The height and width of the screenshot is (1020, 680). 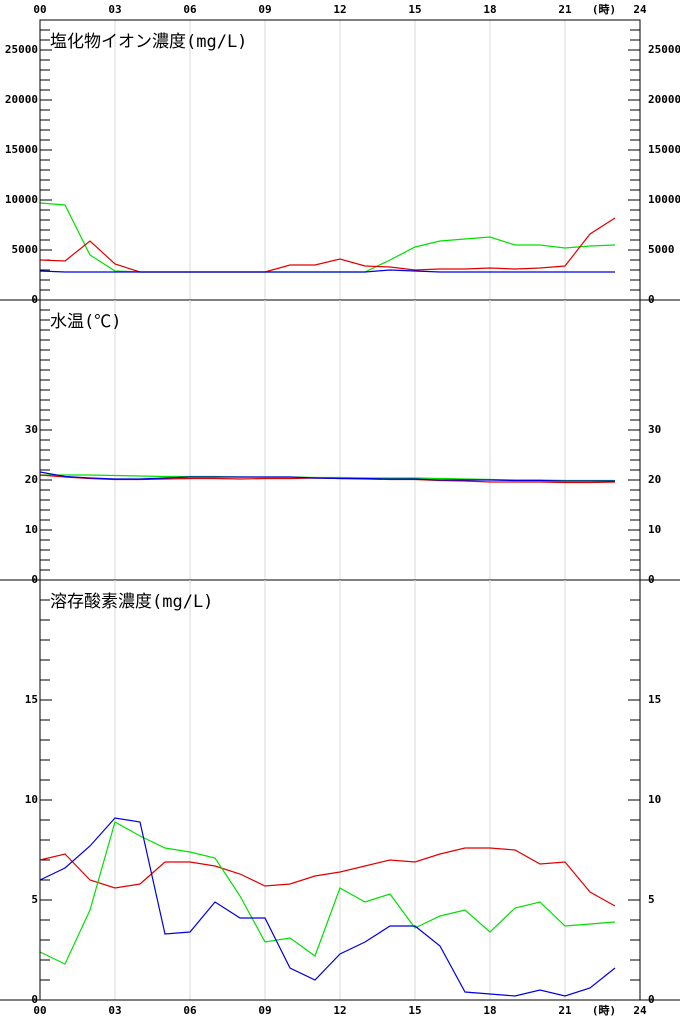 I want to click on panel-title: 塩化物イオン濃度(mg/L), so click(x=148, y=42).